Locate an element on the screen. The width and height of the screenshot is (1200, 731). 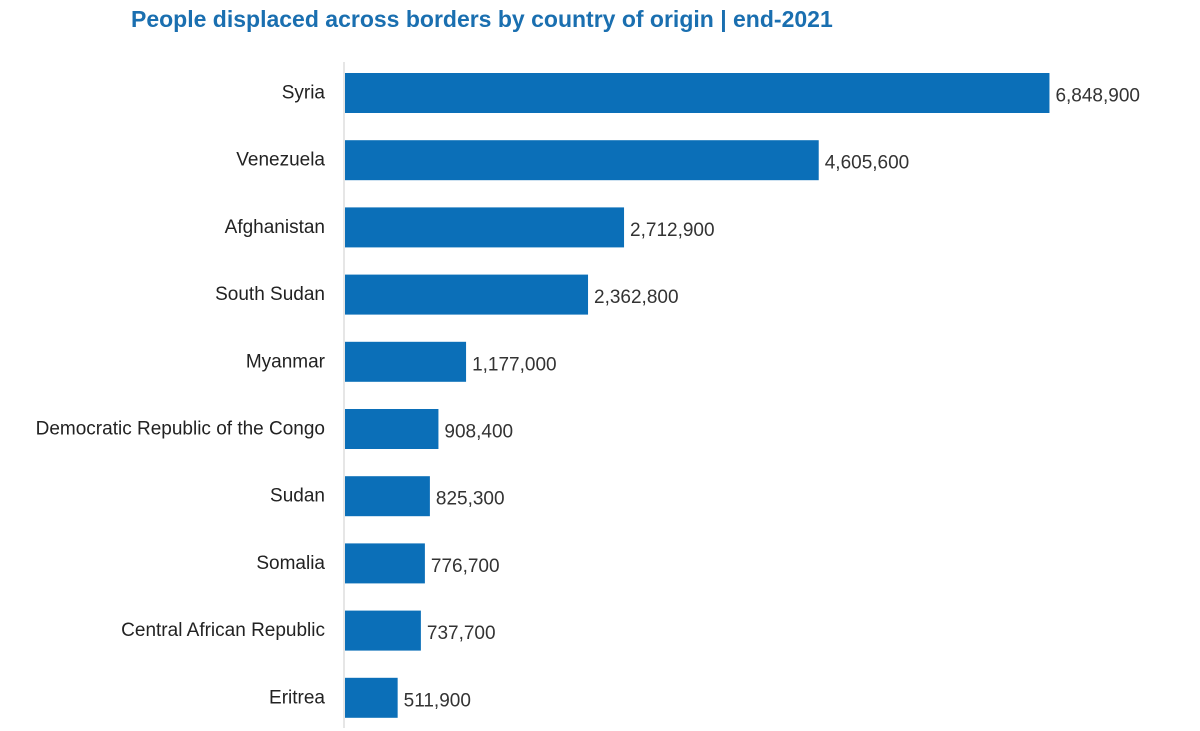
category-label: Sudan is located at coordinates (297, 496).